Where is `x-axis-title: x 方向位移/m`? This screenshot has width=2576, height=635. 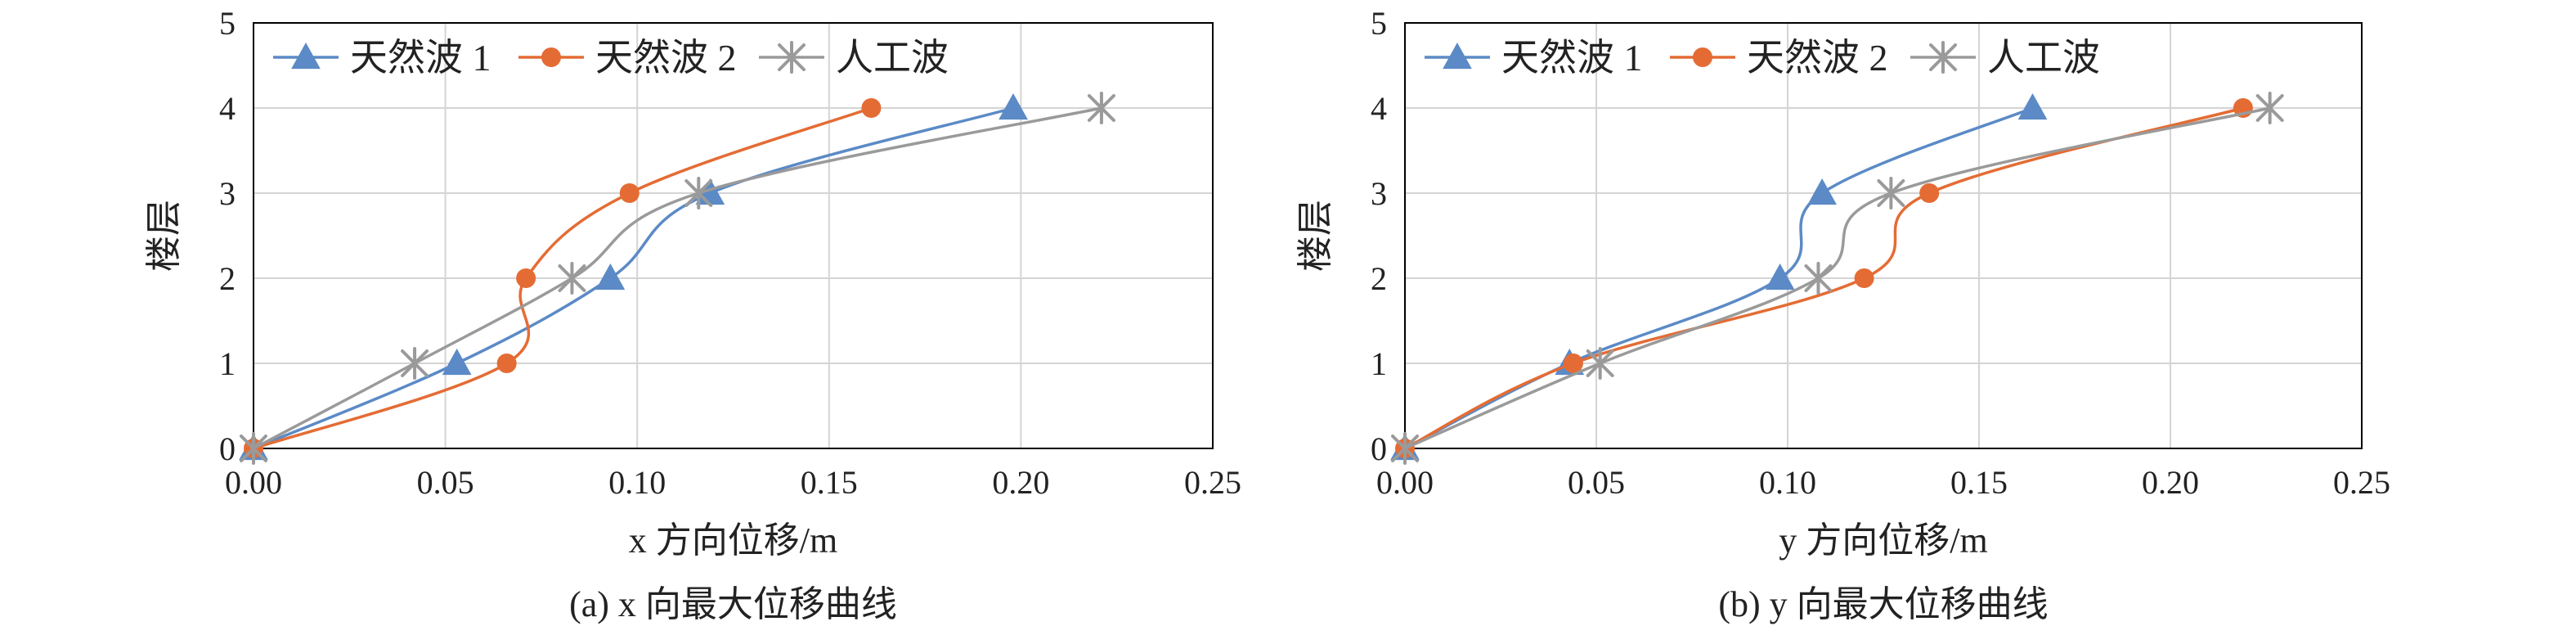 x-axis-title: x 方向位移/m is located at coordinates (733, 540).